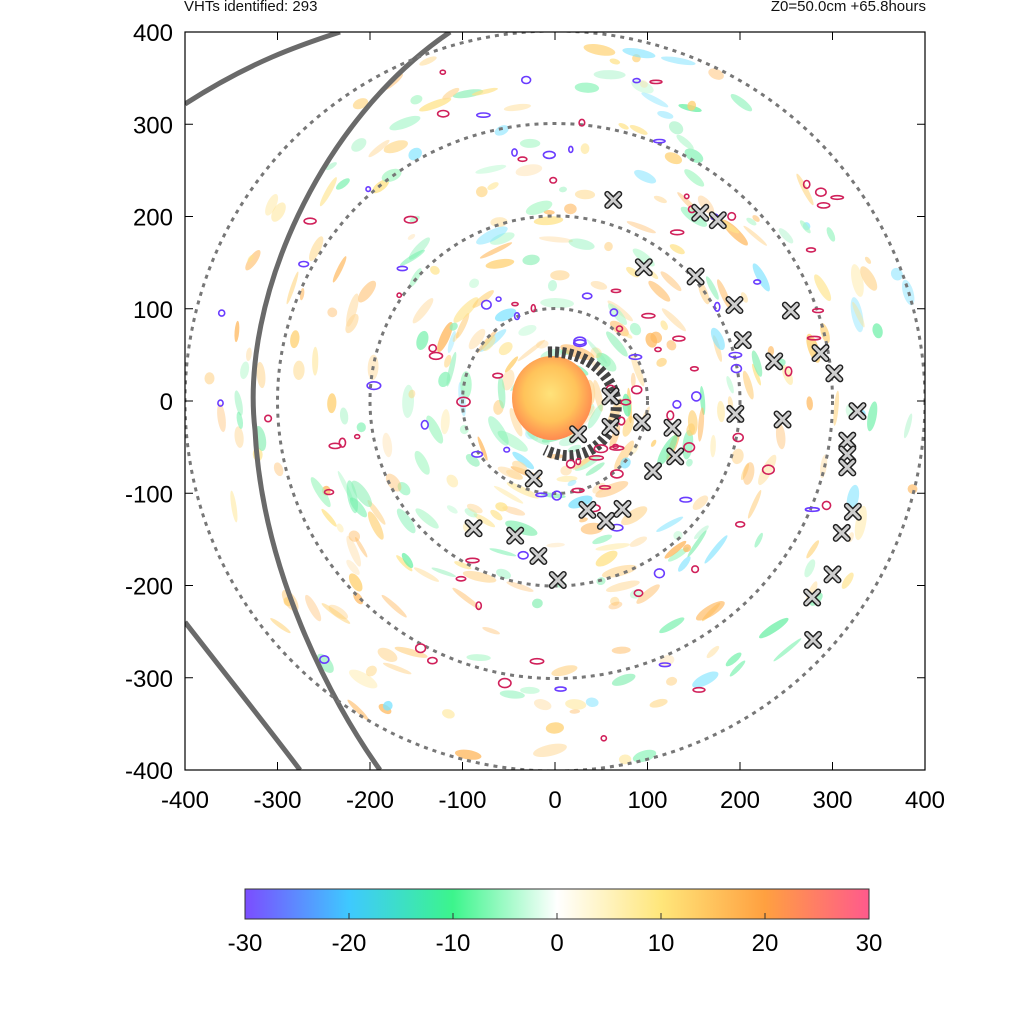  What do you see at coordinates (149, 494) in the screenshot?
I see `y-tick-label: -100` at bounding box center [149, 494].